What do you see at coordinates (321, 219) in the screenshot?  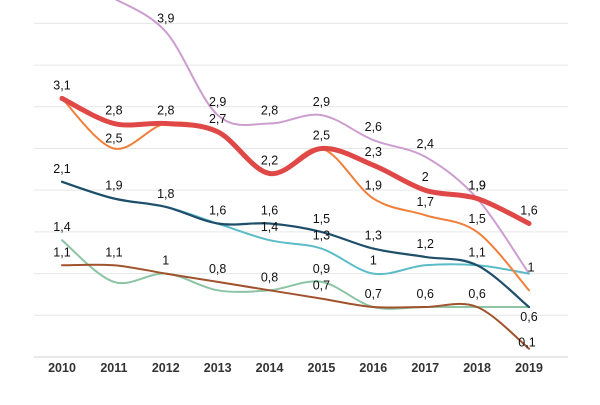 I see `data-label-navy: 1,5` at bounding box center [321, 219].